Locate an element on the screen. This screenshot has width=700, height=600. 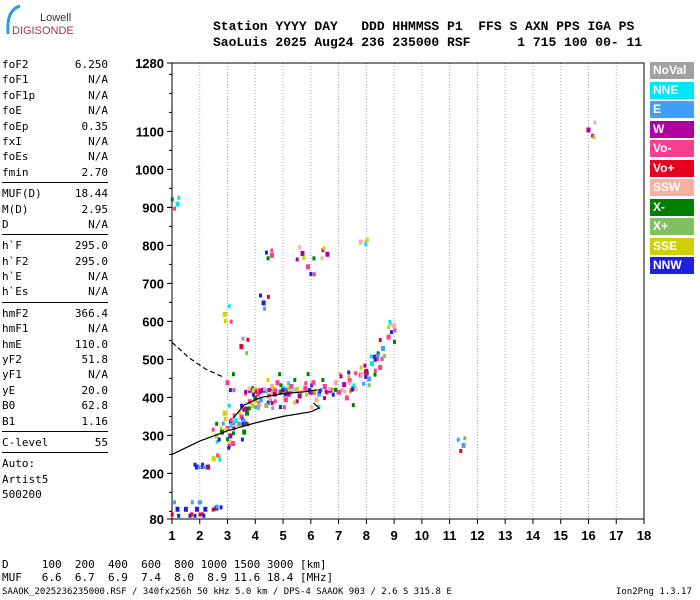
param-name: foE is located at coordinates (12, 111).